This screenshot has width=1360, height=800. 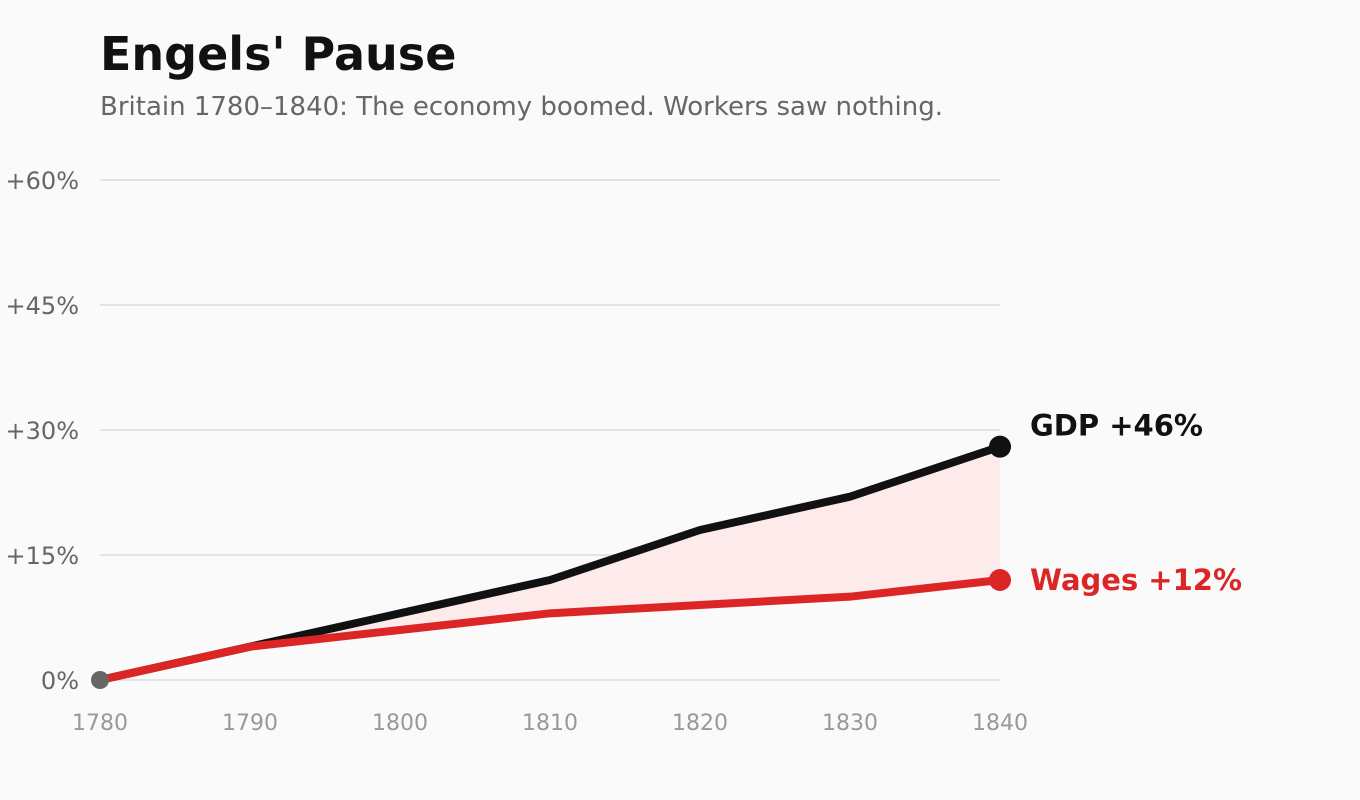 I want to click on y-tick-label: 0%, so click(x=60, y=681).